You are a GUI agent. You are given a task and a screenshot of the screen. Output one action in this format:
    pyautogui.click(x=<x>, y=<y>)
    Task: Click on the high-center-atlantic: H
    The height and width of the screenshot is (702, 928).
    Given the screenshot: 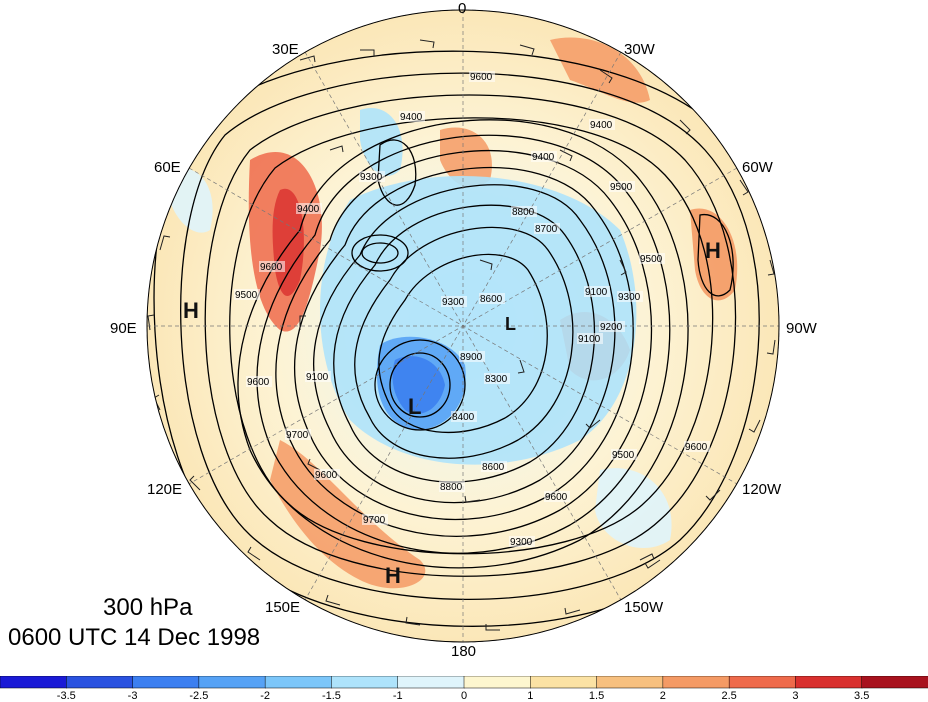 What is the action you would take?
    pyautogui.click(x=713, y=250)
    